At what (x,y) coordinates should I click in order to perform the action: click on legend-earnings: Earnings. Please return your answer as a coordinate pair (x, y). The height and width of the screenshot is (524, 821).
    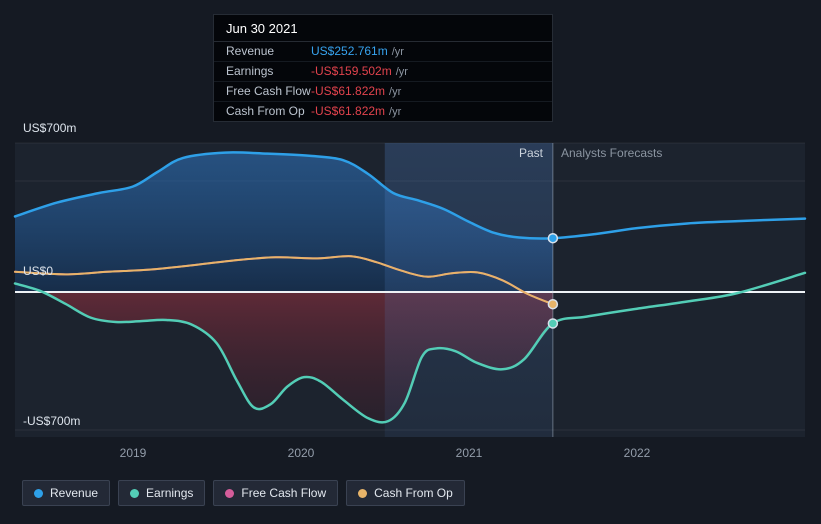
    Looking at the image, I should click on (162, 493).